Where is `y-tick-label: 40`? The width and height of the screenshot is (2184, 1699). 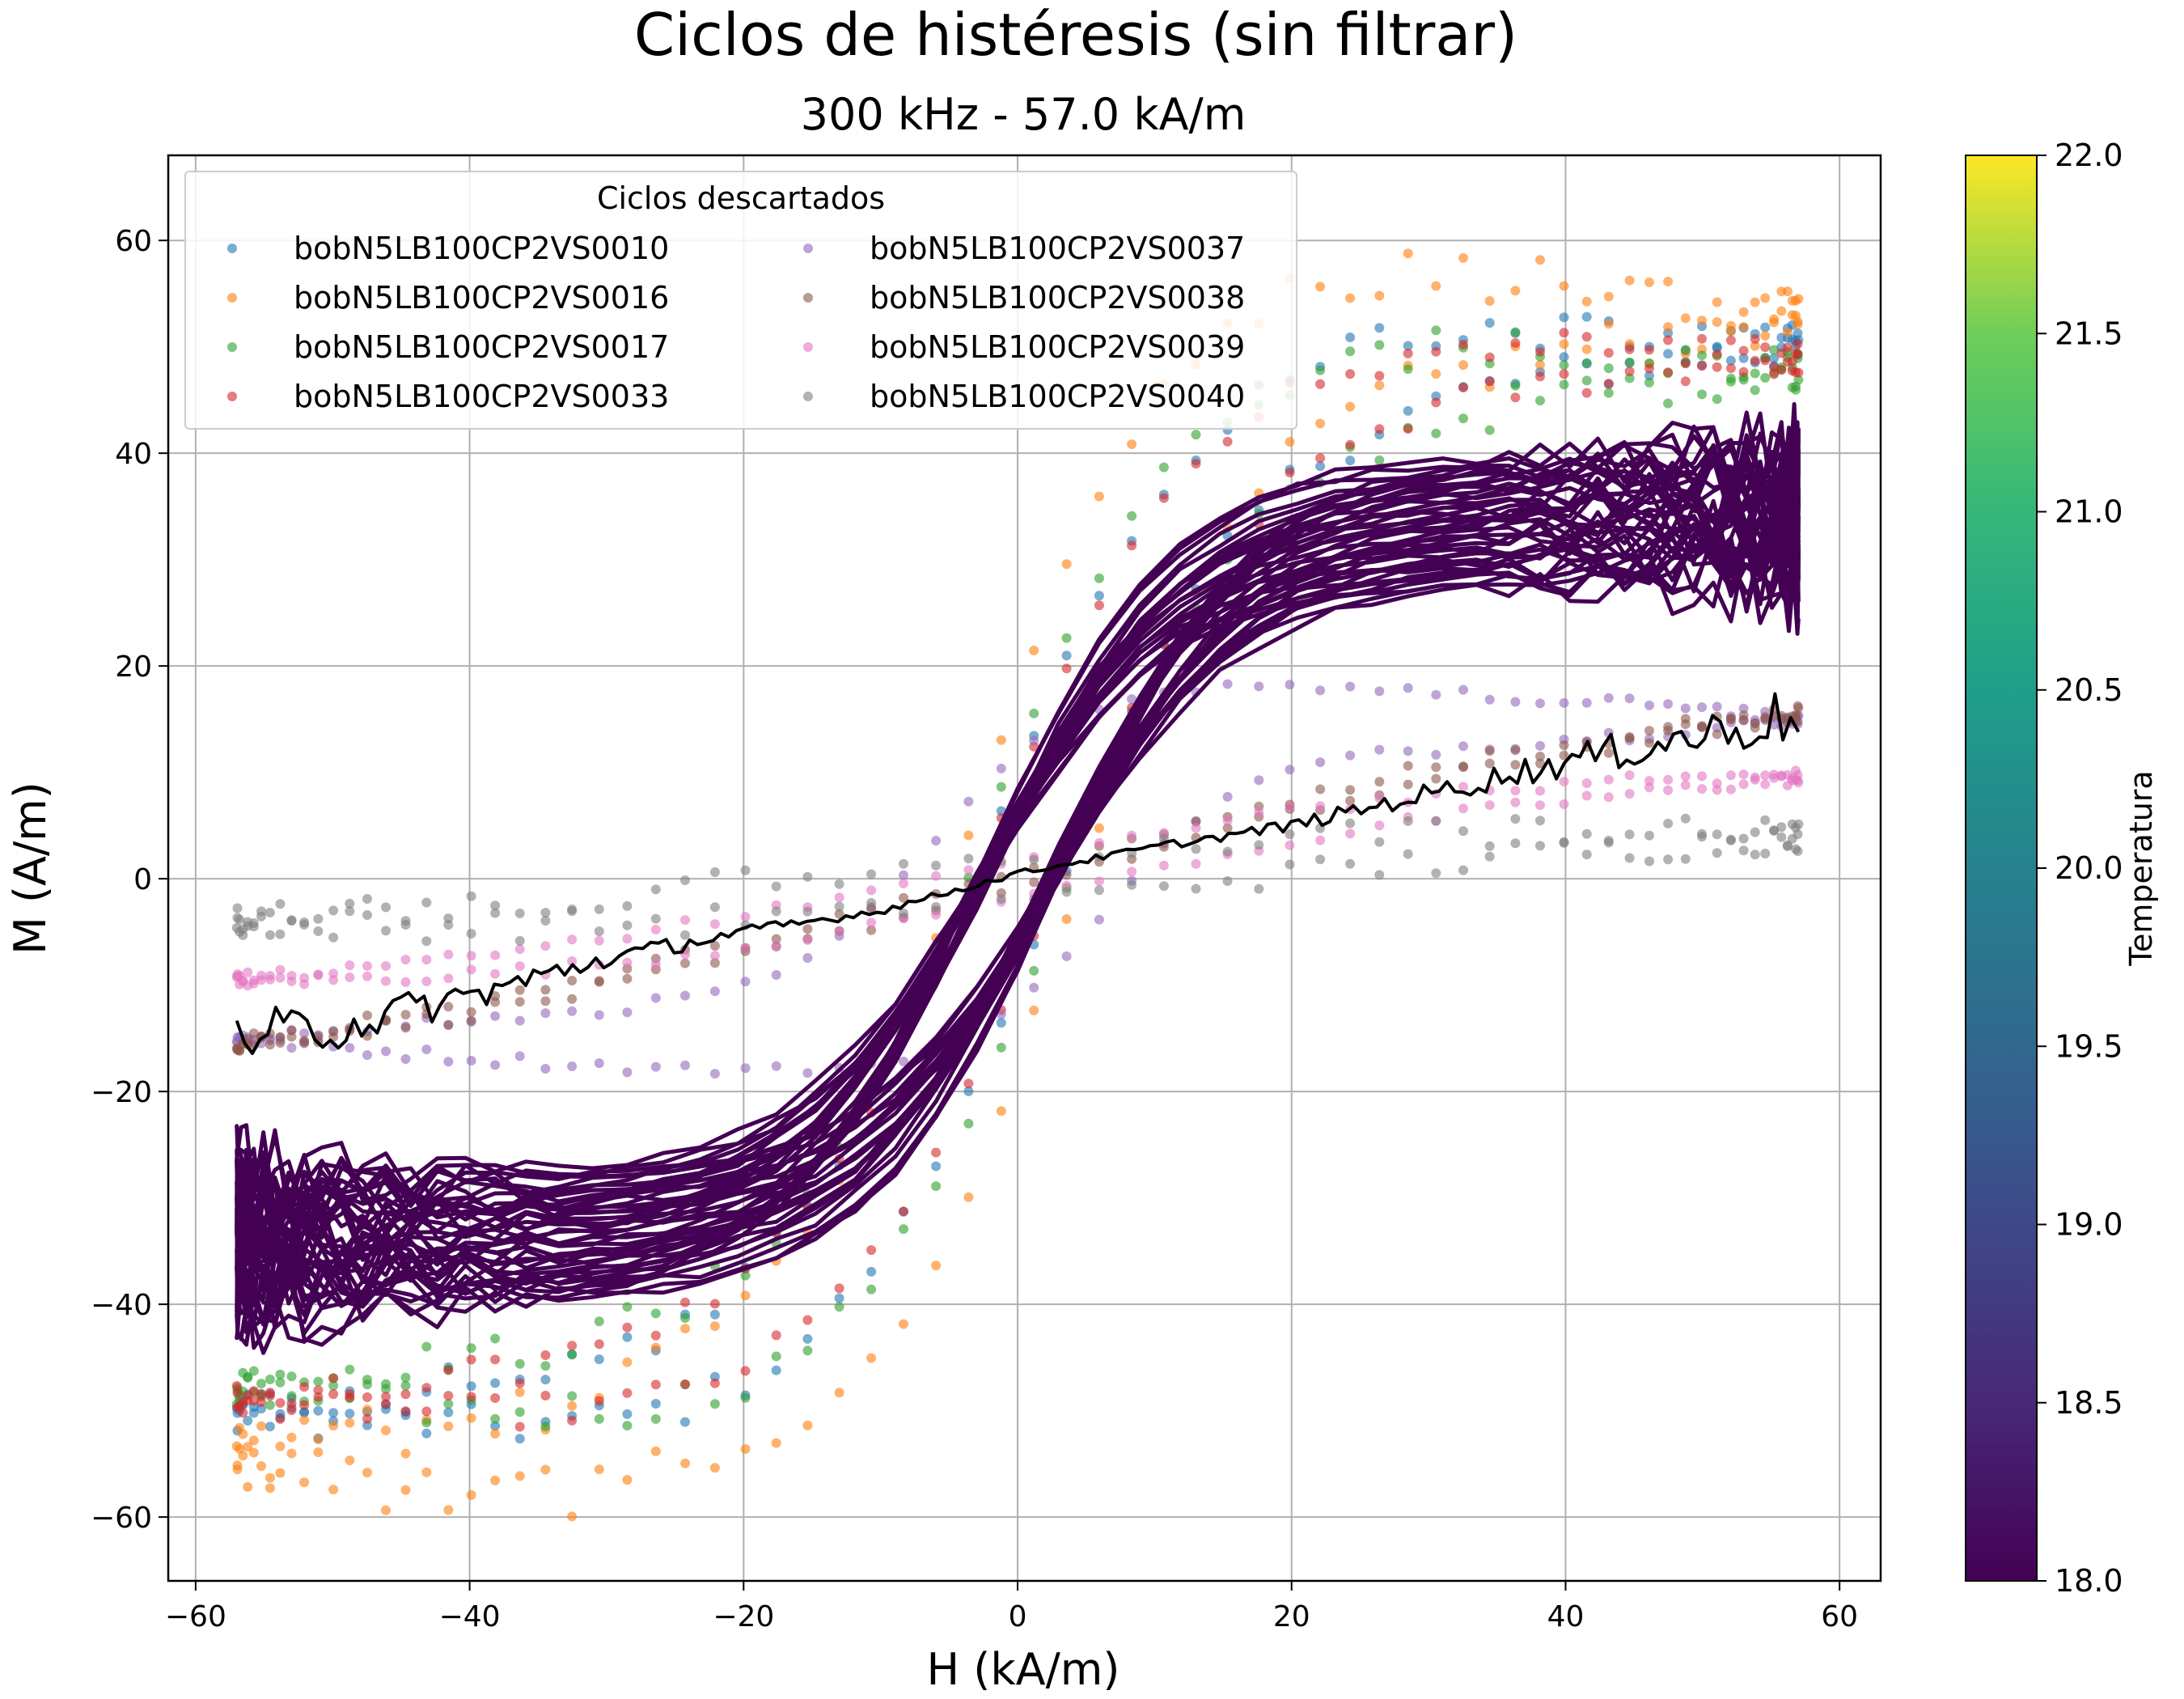
y-tick-label: 40 is located at coordinates (133, 454).